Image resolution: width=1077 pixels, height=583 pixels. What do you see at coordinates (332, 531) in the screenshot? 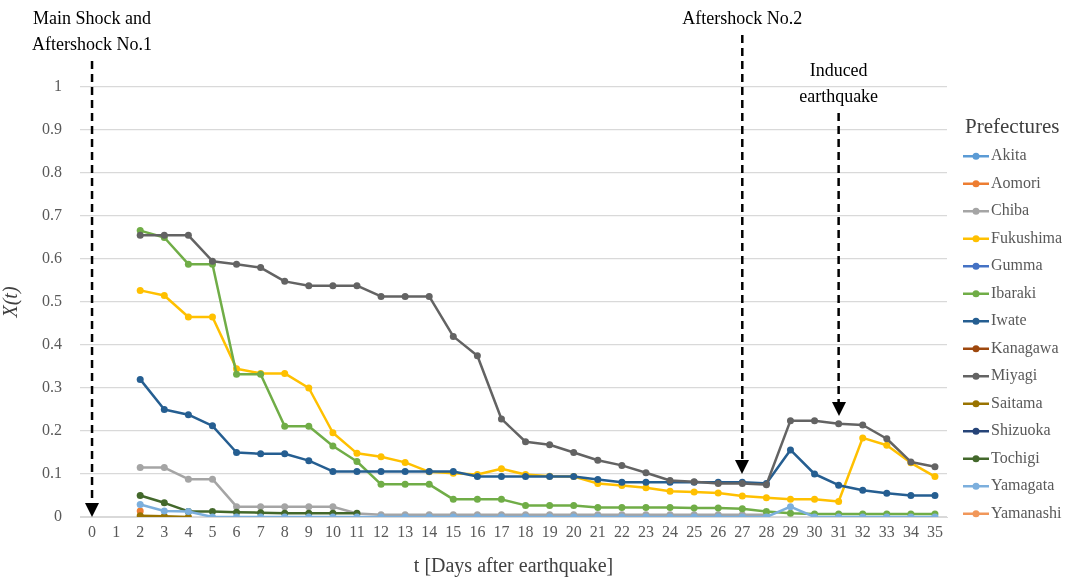
I see `x-tick-label: 10` at bounding box center [332, 531].